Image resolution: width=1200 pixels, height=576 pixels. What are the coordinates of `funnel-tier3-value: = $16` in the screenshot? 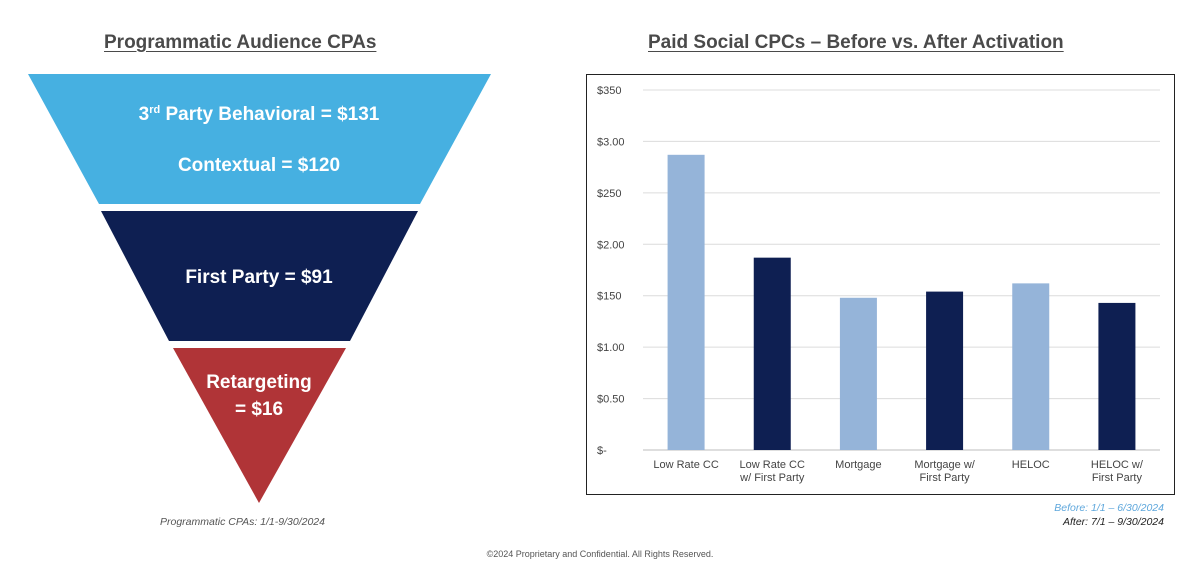 It's located at (259, 409).